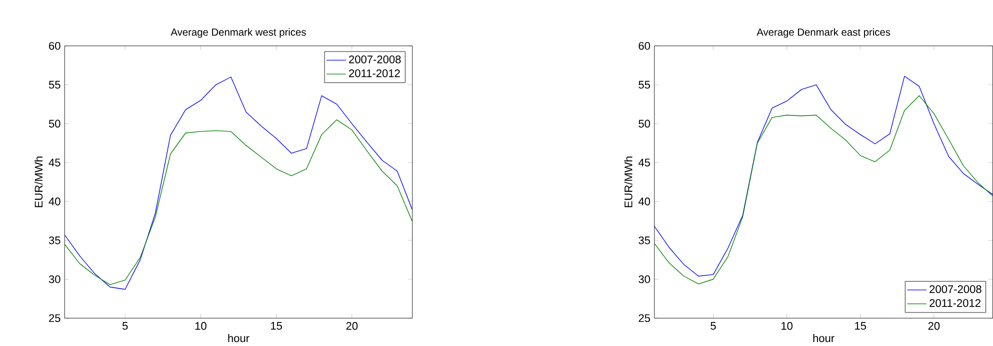 This screenshot has height=346, width=993. Describe the element at coordinates (823, 33) in the screenshot. I see `chart-title: Average Denmark east prices` at that location.